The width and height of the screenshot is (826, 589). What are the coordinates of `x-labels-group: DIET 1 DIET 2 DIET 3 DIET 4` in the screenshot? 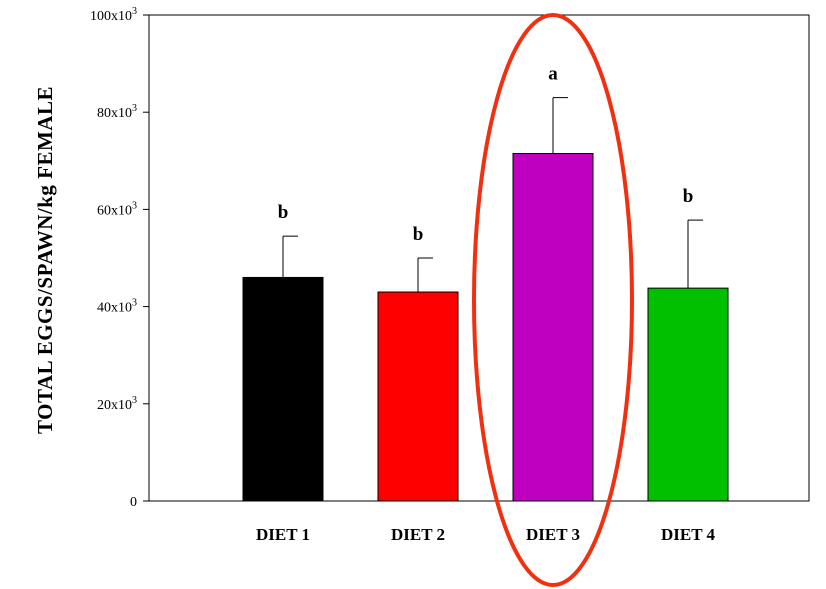 It's located at (486, 534).